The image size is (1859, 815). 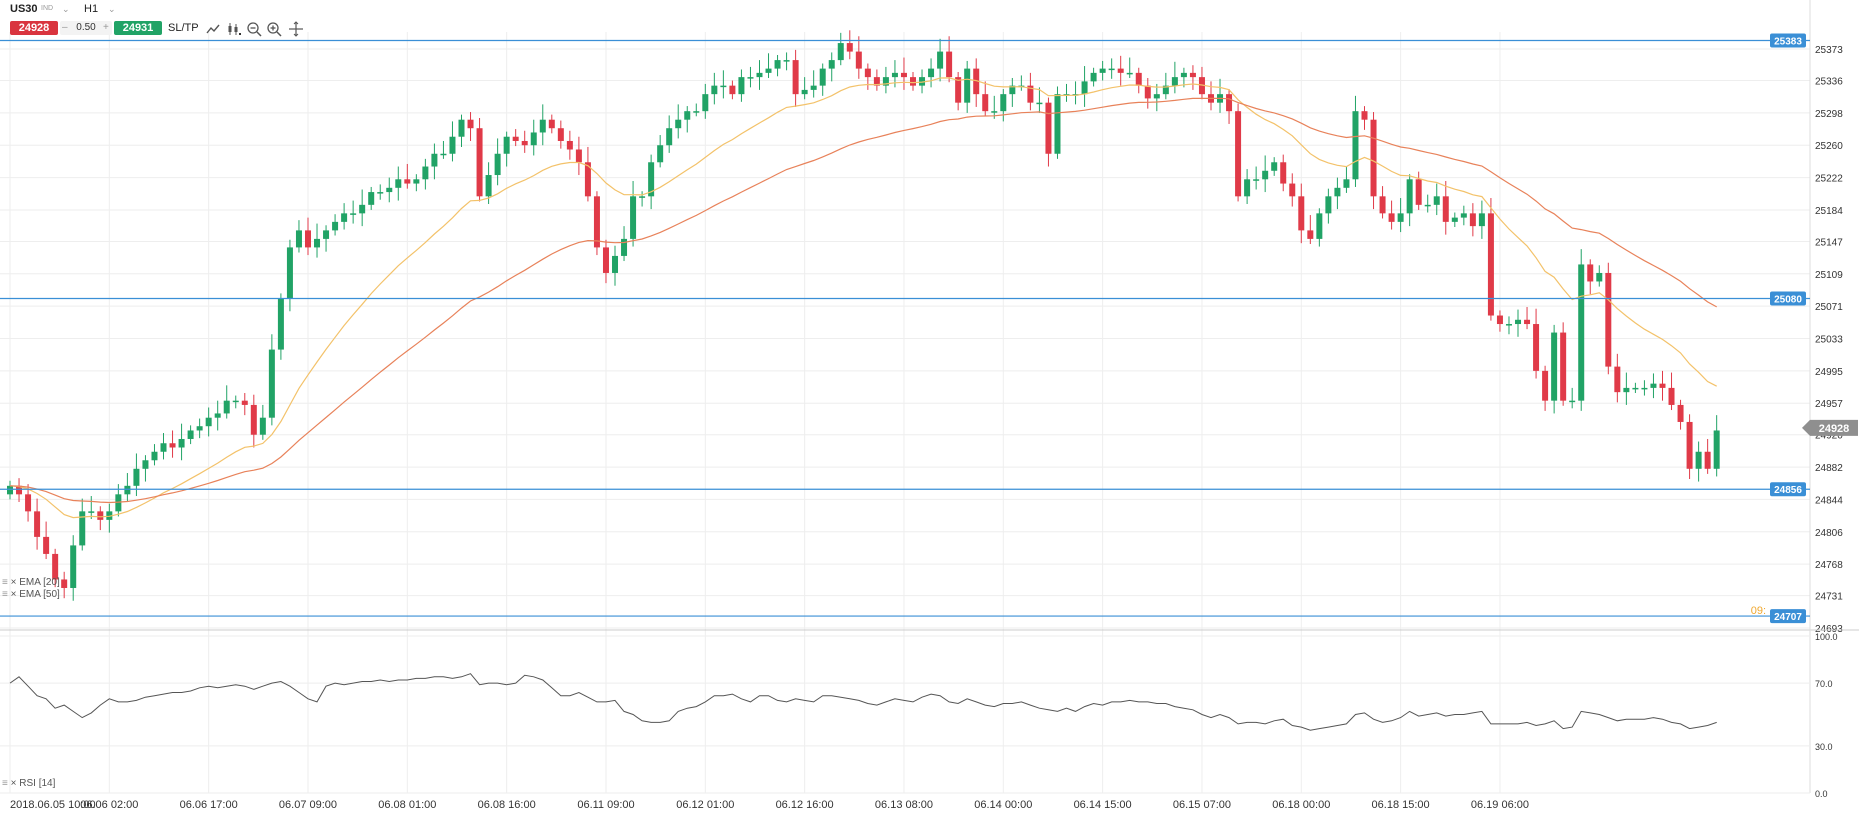 What do you see at coordinates (1829, 372) in the screenshot?
I see `y-tick-label: 24995` at bounding box center [1829, 372].